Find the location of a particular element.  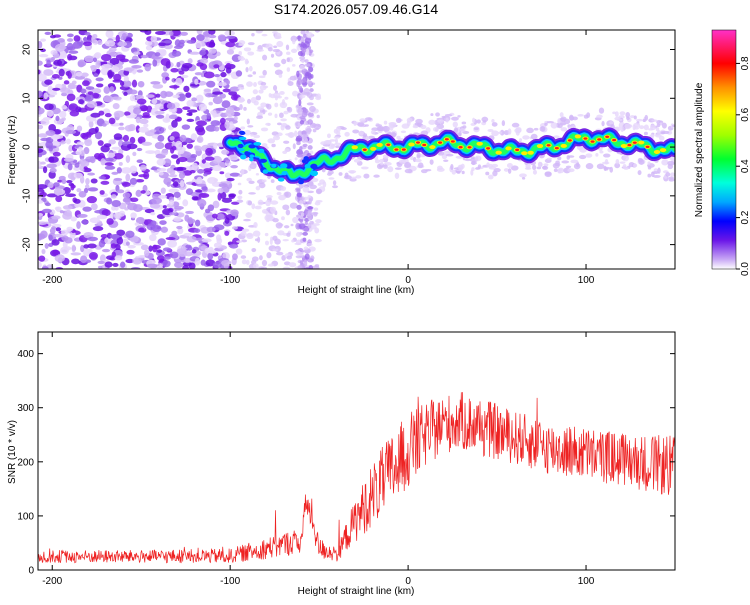

spectrogram-ridge-yellow-spot is located at coordinates (508, 148).